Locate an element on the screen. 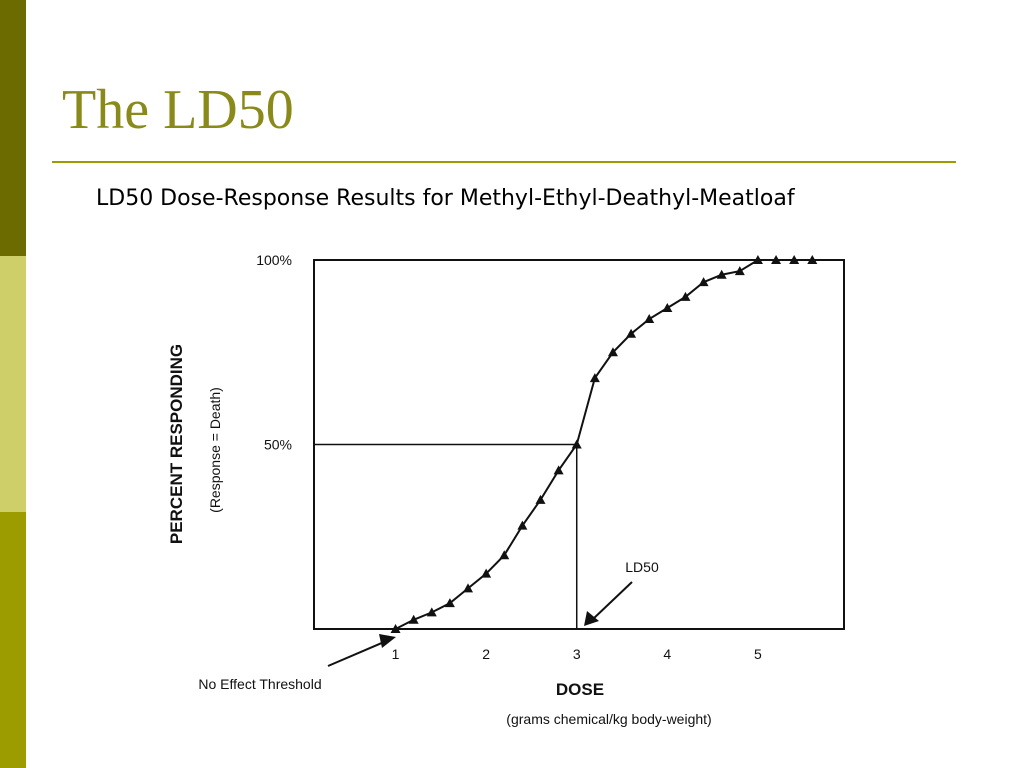 This screenshot has height=768, width=1024. x-tick-label: 3 is located at coordinates (577, 654).